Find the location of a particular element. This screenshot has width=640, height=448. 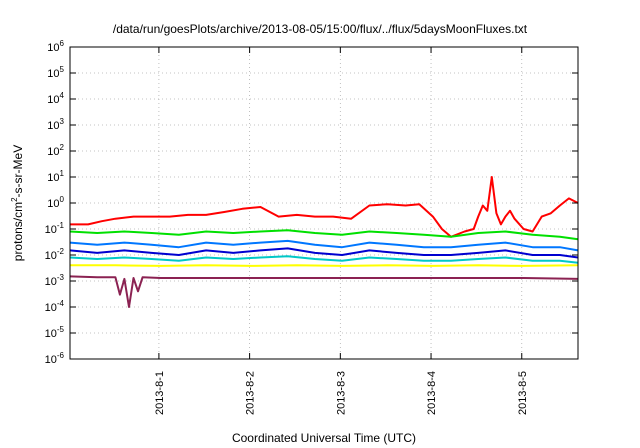

y-tick-label: 10² is located at coordinates (55, 150).